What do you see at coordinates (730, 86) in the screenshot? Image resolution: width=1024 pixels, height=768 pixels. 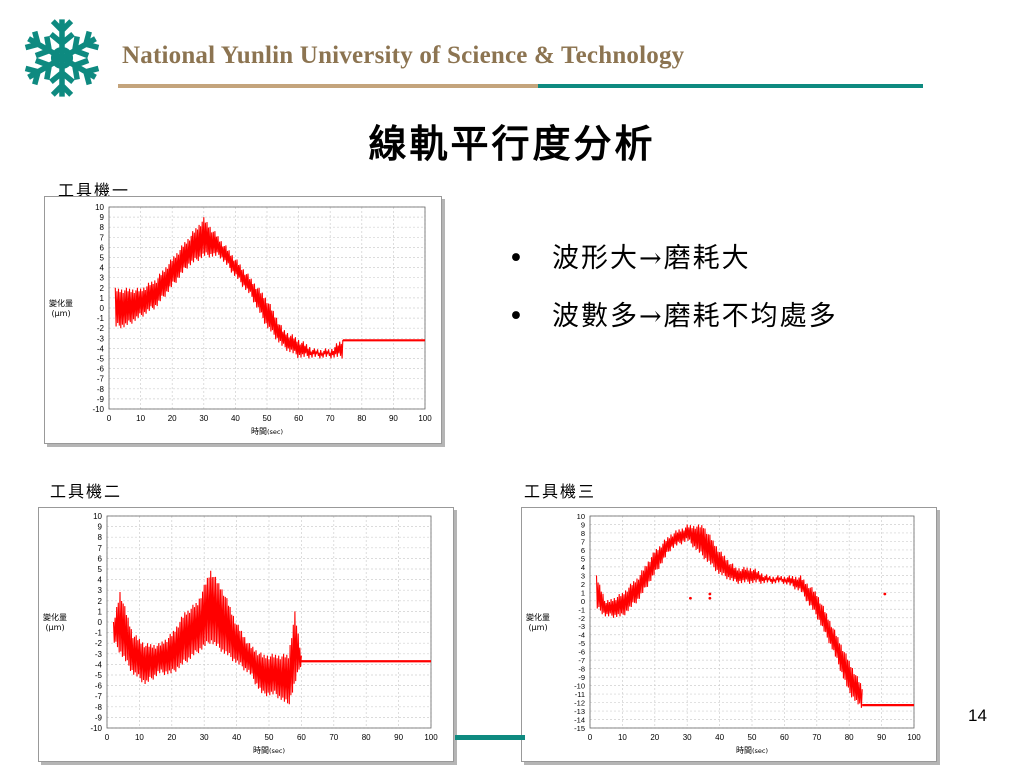 I see `header-rule-teal` at bounding box center [730, 86].